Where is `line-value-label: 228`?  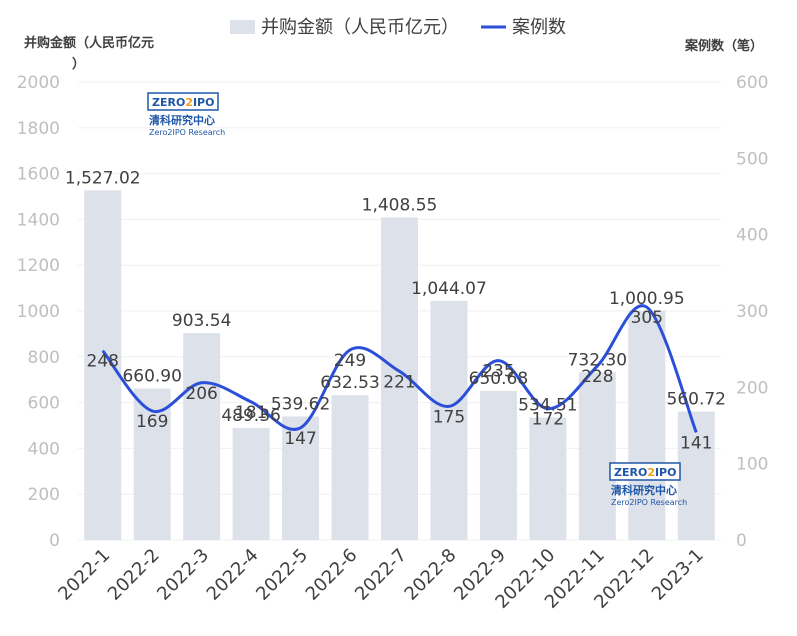 line-value-label: 228 is located at coordinates (597, 377).